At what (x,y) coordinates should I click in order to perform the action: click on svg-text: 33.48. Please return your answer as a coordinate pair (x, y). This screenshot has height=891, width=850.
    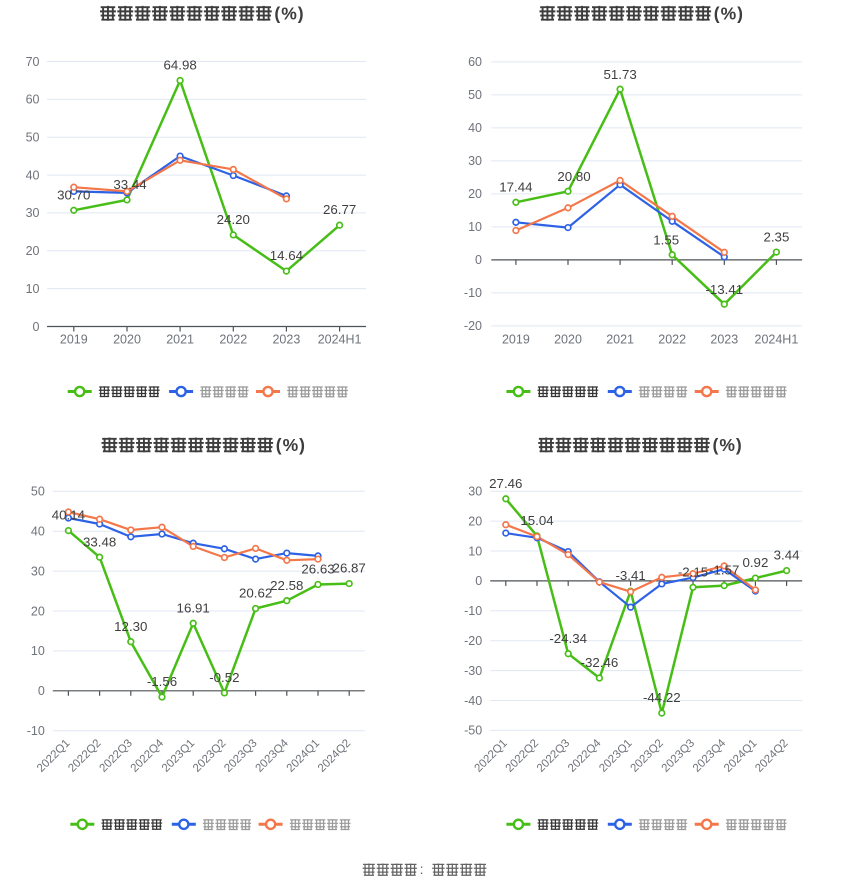
    Looking at the image, I should click on (99, 541).